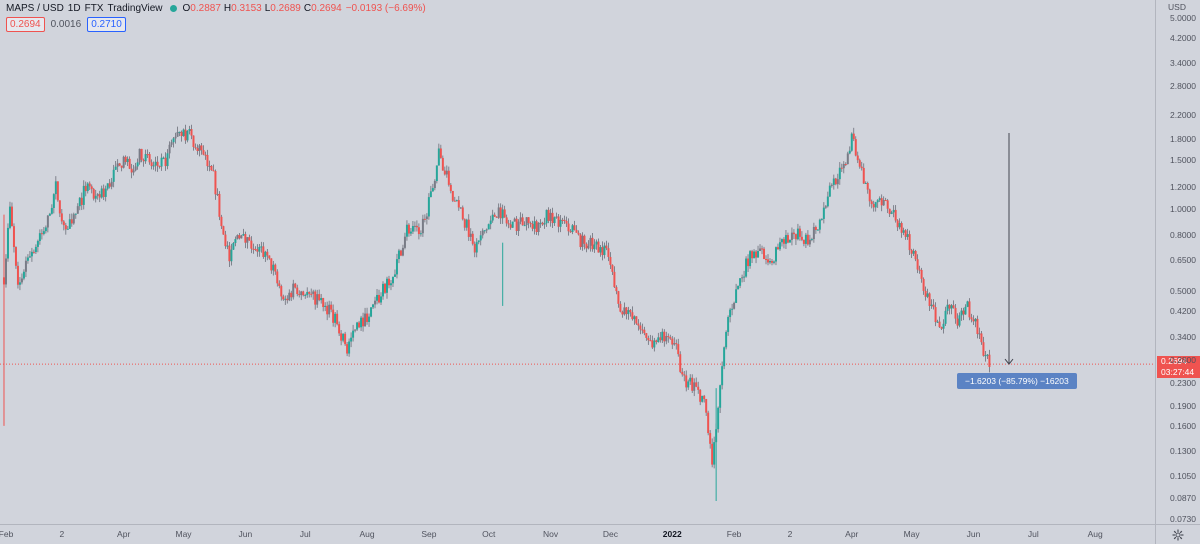 This screenshot has width=1200, height=544. What do you see at coordinates (74, 8) in the screenshot?
I see `legend-interval: 1D` at bounding box center [74, 8].